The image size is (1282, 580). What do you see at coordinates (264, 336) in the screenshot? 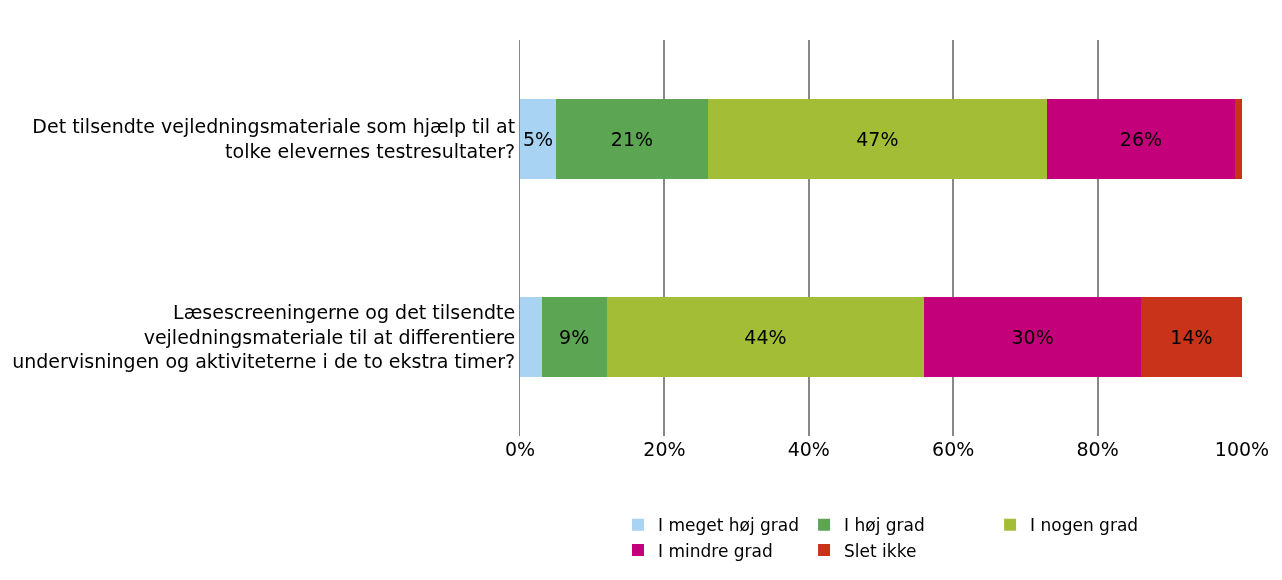
I see `y-tick-label: Læsescreeningerne og det tilsendte vejledningsmateriale til at differentiere undervisningen og aktiviteterne i de to ekstra timer?` at bounding box center [264, 336].